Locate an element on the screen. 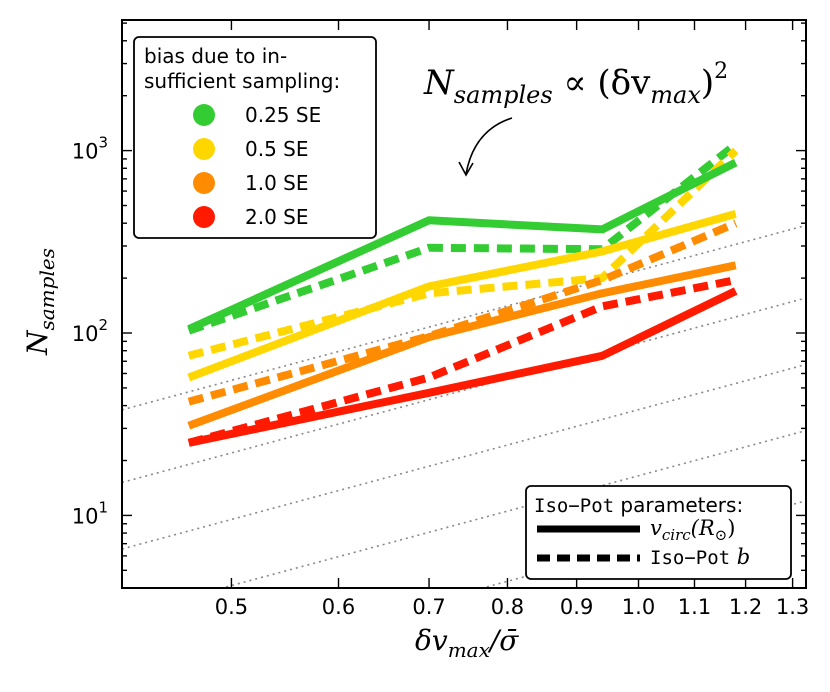 Image resolution: width=830 pixels, height=692 pixels. x-tick-label-8: 1.3 is located at coordinates (792, 607).